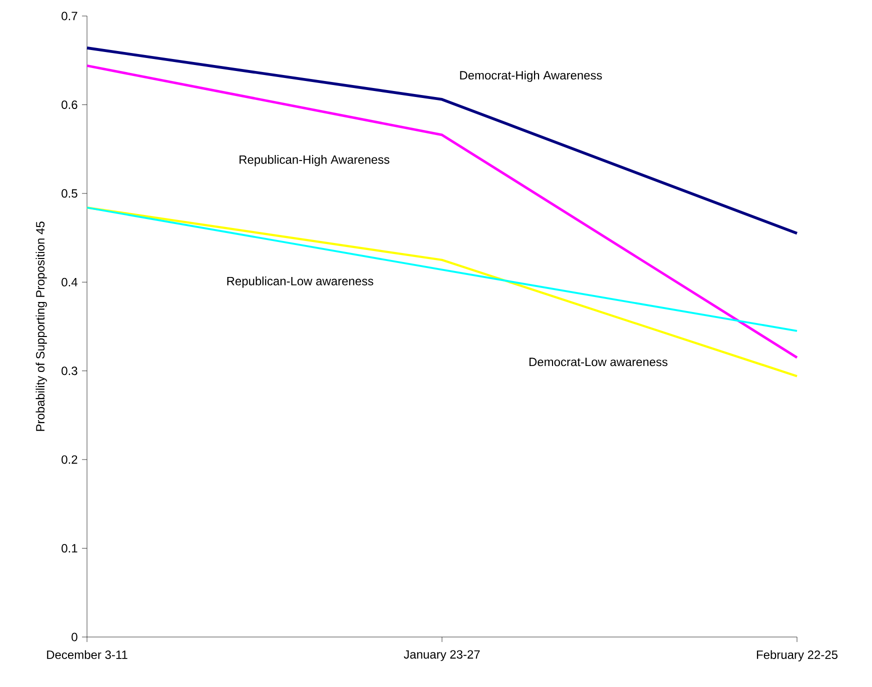 This screenshot has width=872, height=687. Describe the element at coordinates (531, 76) in the screenshot. I see `series-label: Democrat-High Awareness` at that location.